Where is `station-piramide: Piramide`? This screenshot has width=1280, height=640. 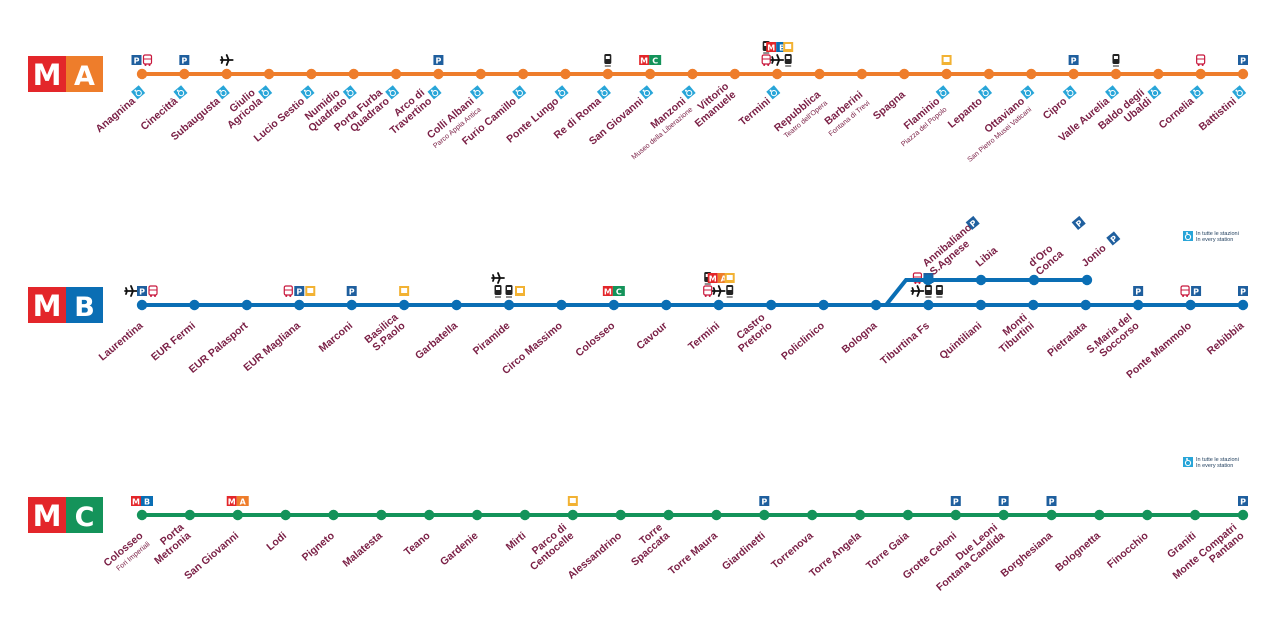
station-piramide: Piramide is located at coordinates (498, 314).